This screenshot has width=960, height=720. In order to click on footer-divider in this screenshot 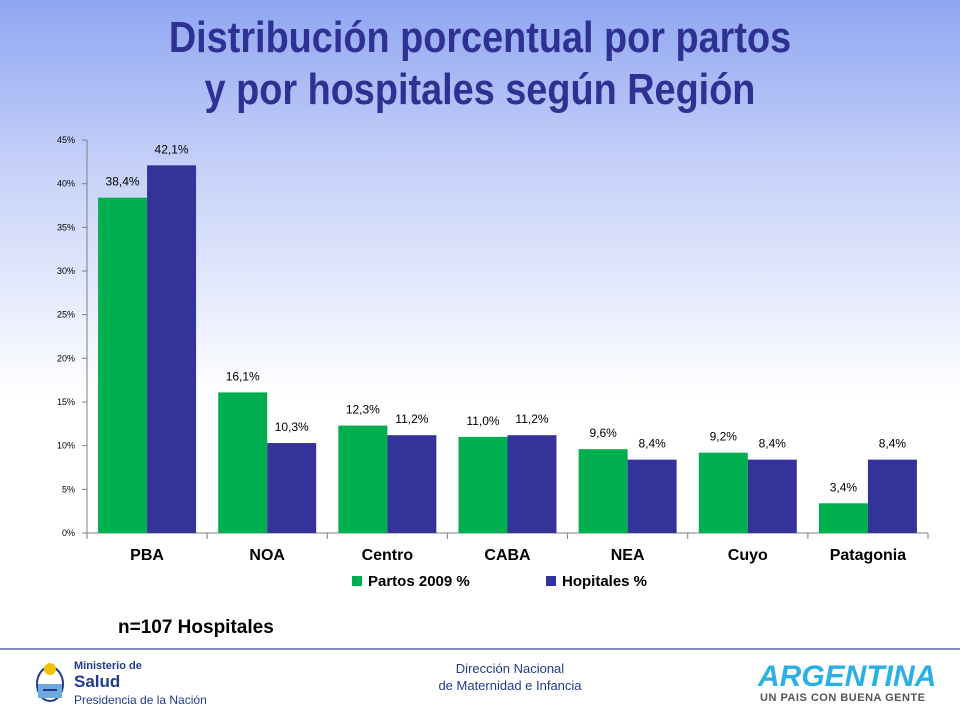, I will do `click(480, 649)`.